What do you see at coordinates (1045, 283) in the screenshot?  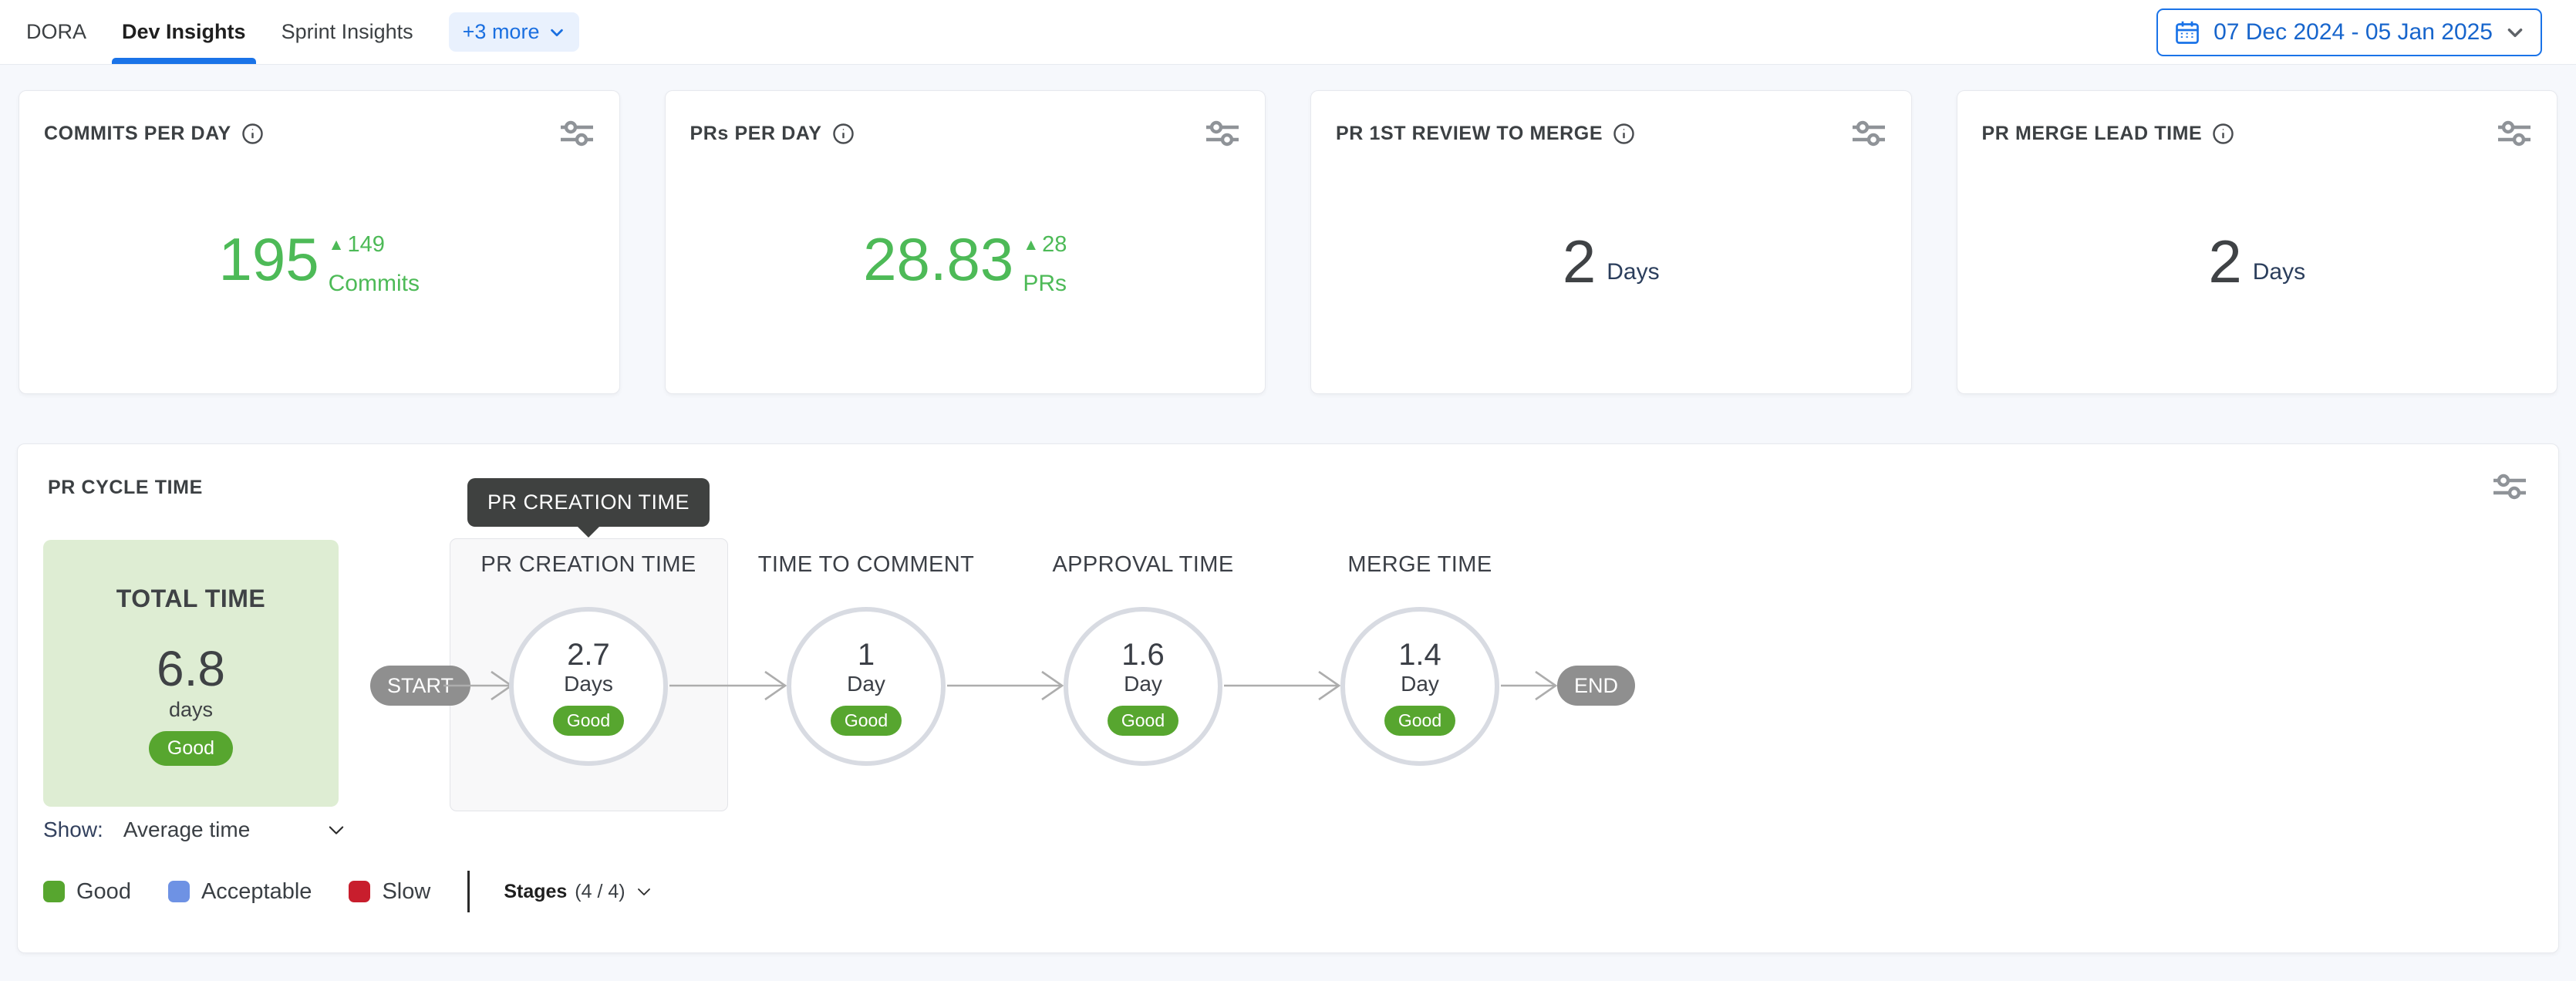 I see `metric-unit: PRs` at bounding box center [1045, 283].